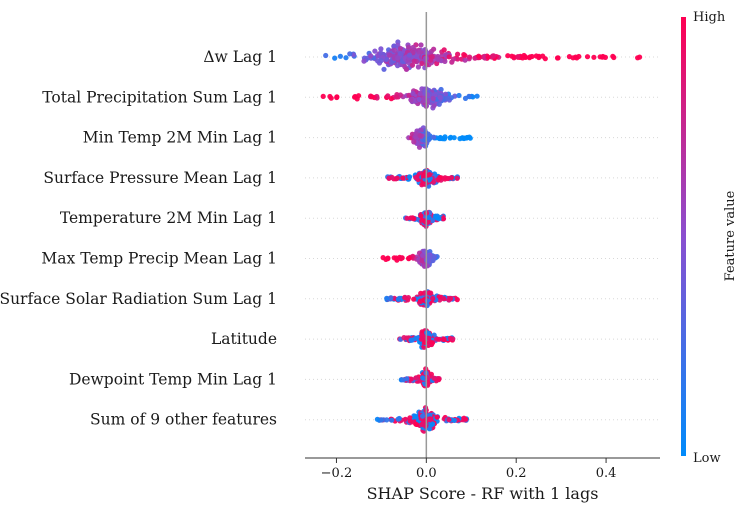 Image resolution: width=747 pixels, height=512 pixels. Describe the element at coordinates (709, 17) in the screenshot. I see `colorbar-high-label: High` at that location.